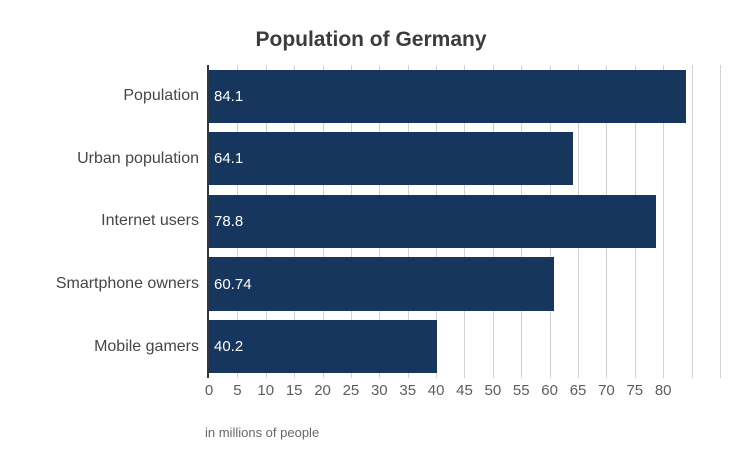 Image resolution: width=742 pixels, height=475 pixels. I want to click on x-tick-label: 5, so click(237, 390).